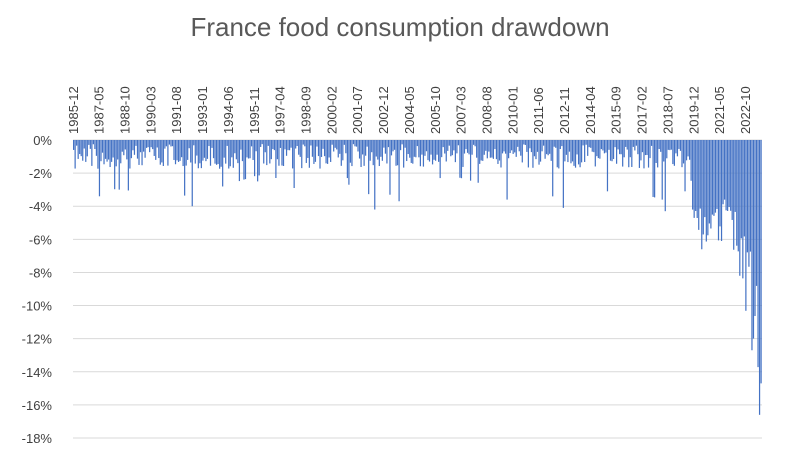  I want to click on x-tick-label: 2021-05, so click(719, 110).